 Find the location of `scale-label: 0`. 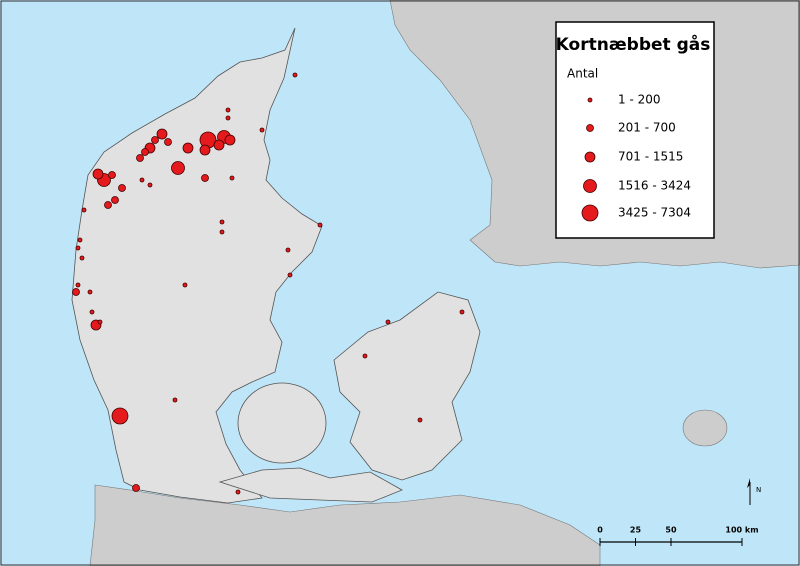

scale-label: 0 is located at coordinates (600, 530).